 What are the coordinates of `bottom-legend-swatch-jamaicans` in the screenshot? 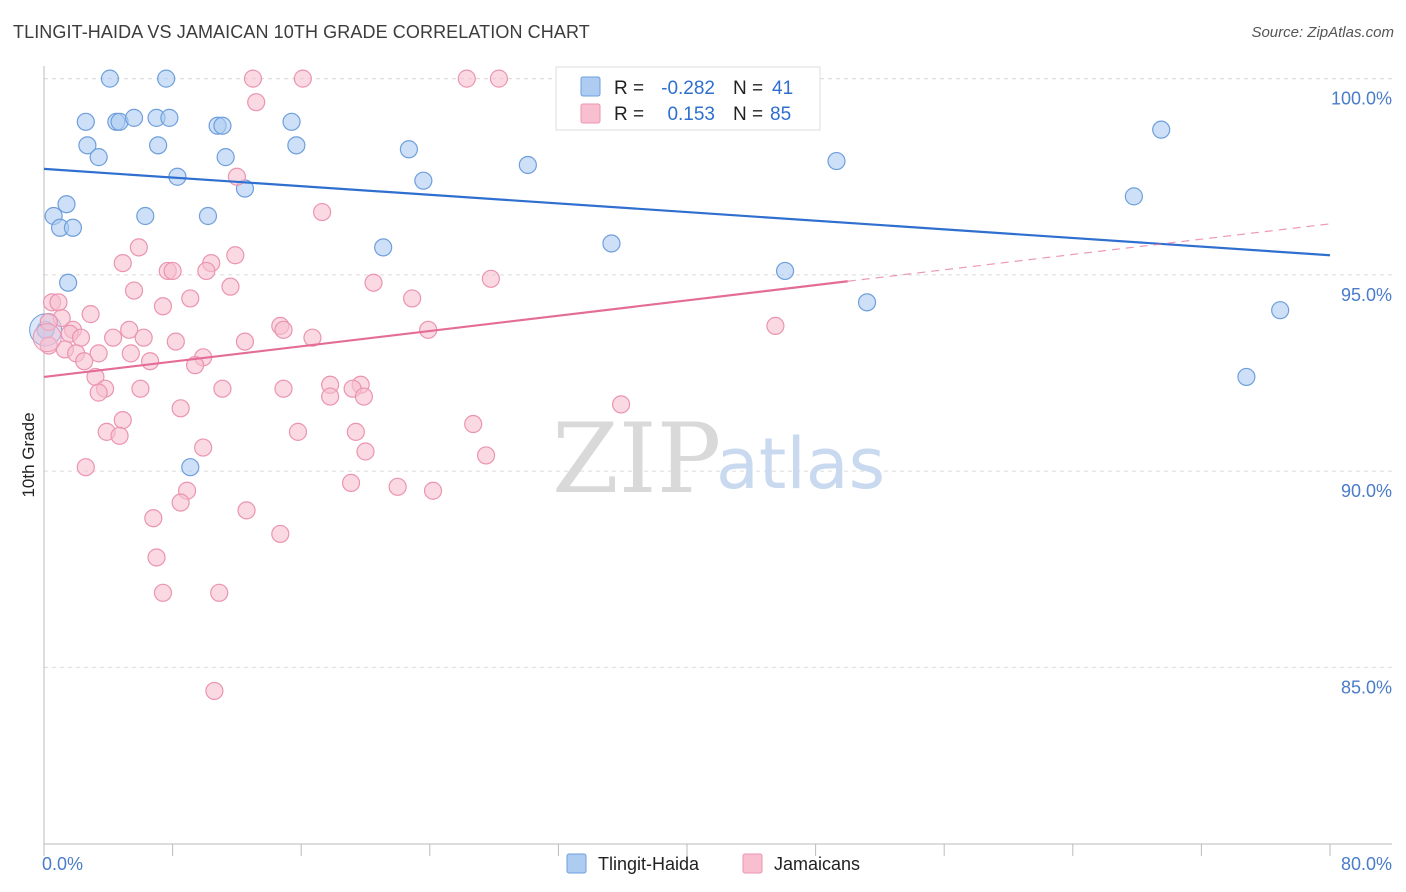 It's located at (752, 863).